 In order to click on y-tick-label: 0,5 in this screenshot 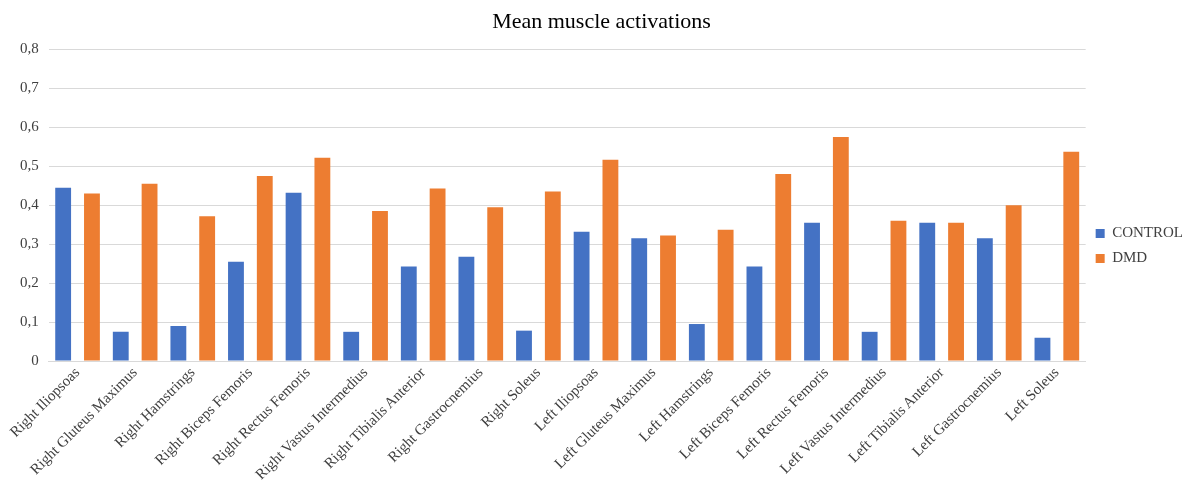, I will do `click(29, 165)`.